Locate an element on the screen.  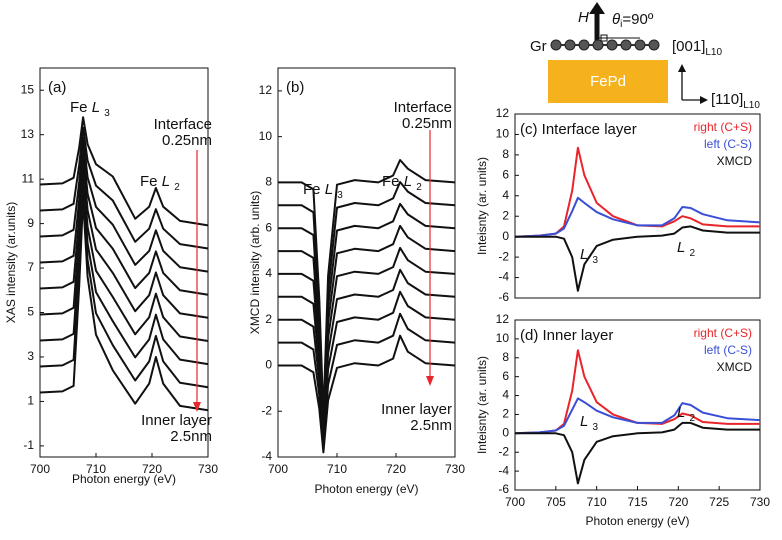
y-tick-label: -6 is located at coordinates (503, 489).